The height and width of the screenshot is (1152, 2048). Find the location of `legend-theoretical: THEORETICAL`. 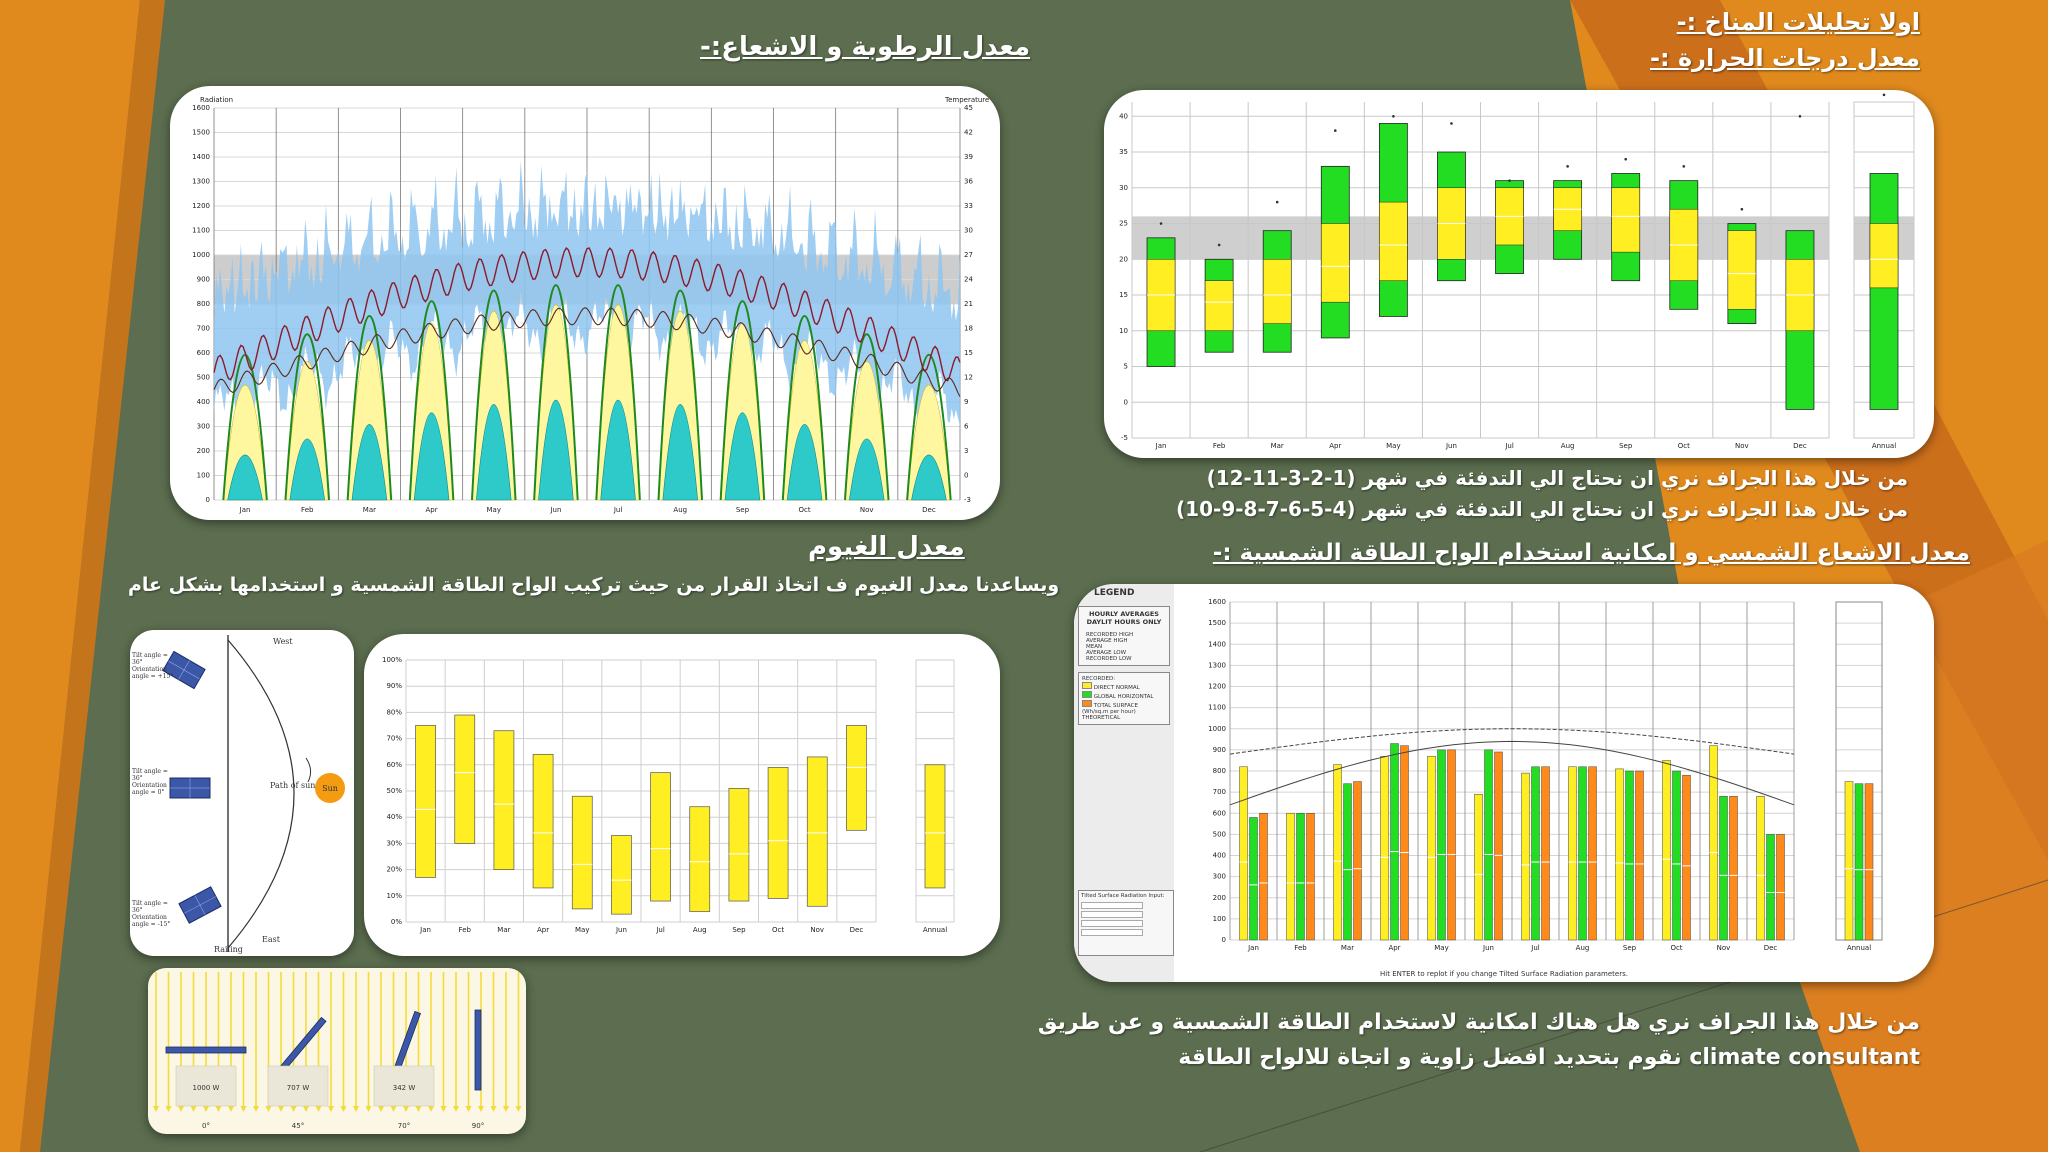

legend-theoretical: THEORETICAL is located at coordinates (1101, 718).